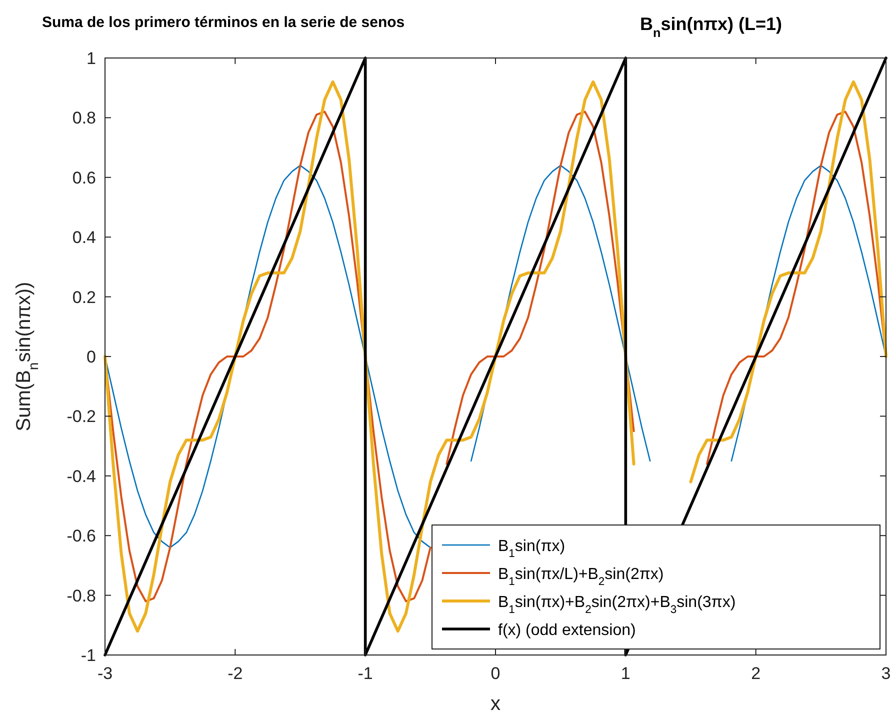 Image resolution: width=892 pixels, height=718 pixels. What do you see at coordinates (886, 673) in the screenshot?
I see `x-tick-label: 3` at bounding box center [886, 673].